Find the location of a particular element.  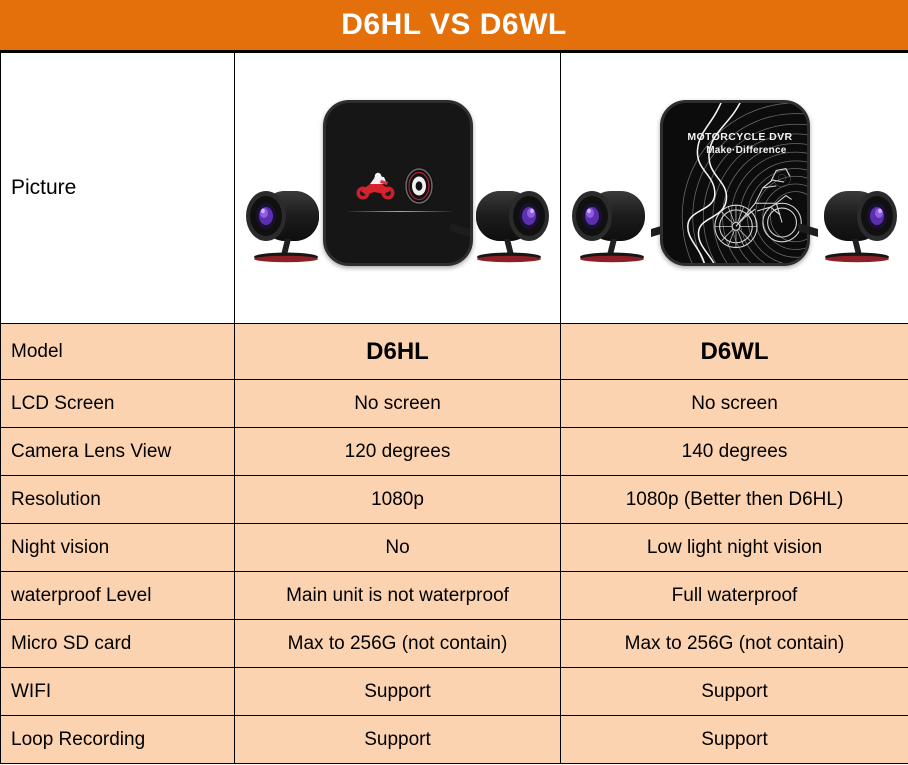

camera-module-left-d6hl is located at coordinates (295, 227).